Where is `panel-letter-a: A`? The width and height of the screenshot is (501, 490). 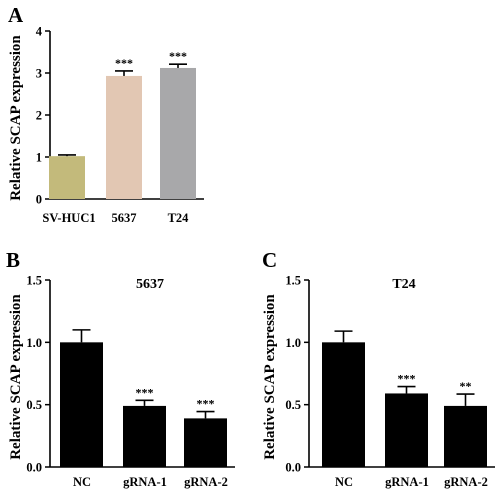 panel-letter-a: A is located at coordinates (16, 15).